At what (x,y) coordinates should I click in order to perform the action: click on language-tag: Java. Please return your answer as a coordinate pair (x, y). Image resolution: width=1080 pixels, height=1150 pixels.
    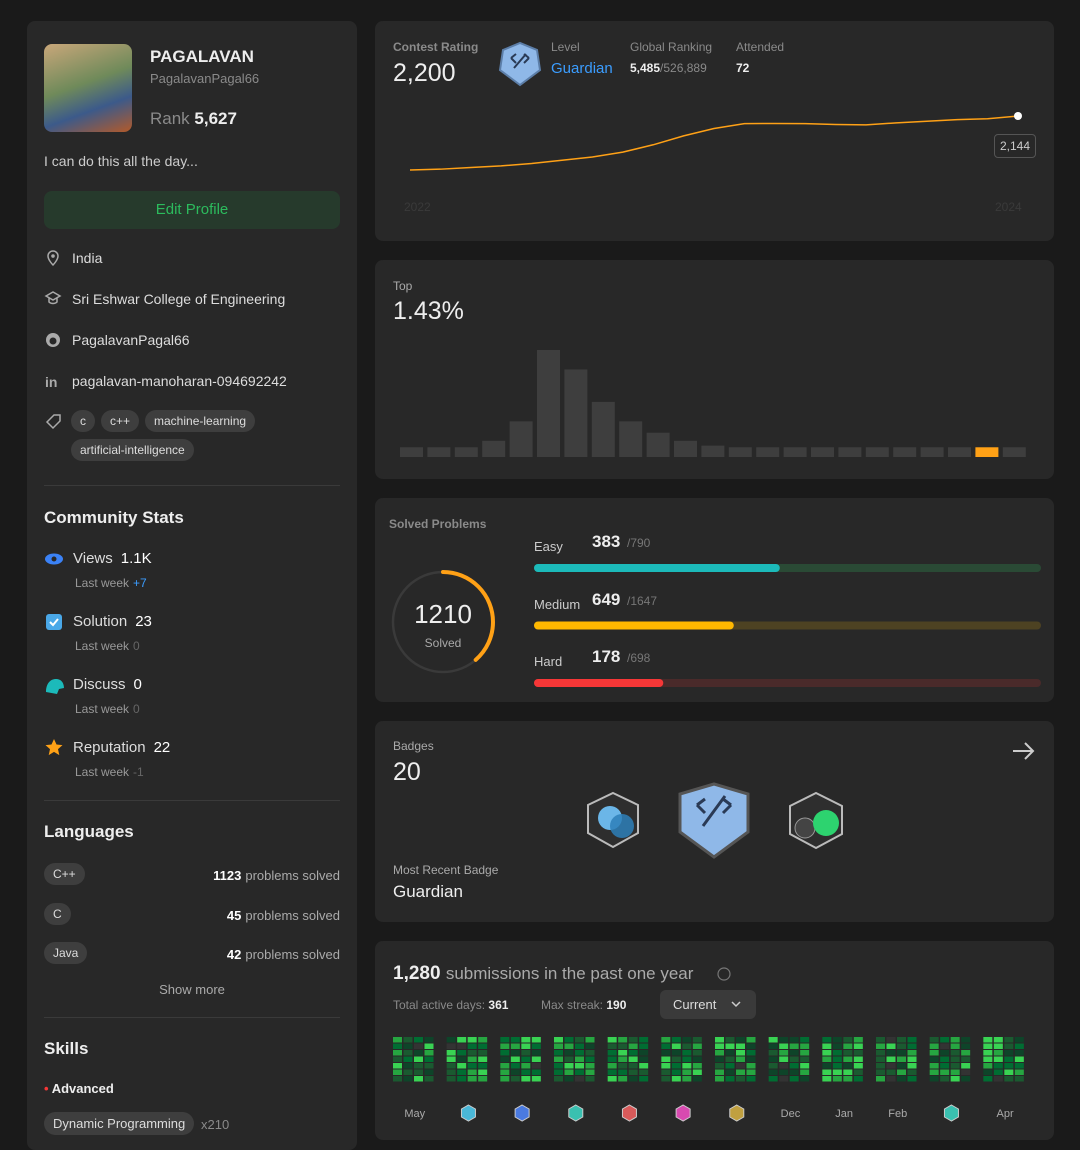
    Looking at the image, I should click on (66, 953).